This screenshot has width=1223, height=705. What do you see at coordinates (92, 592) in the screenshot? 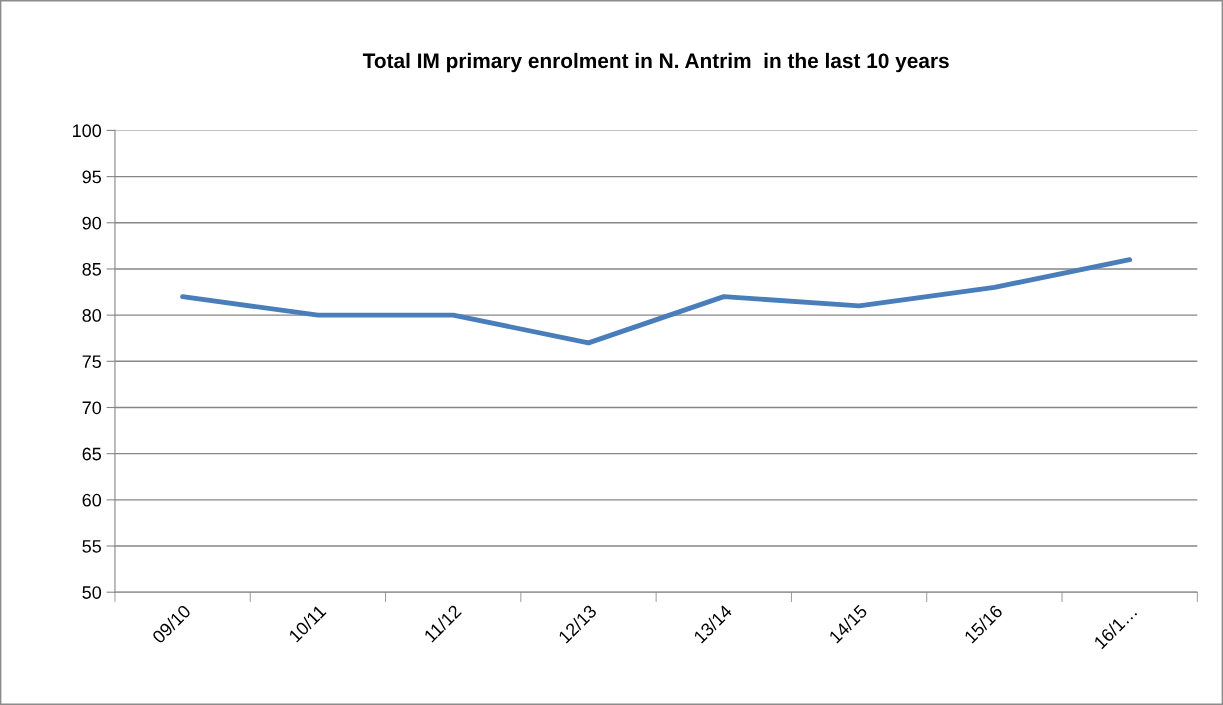
I see `y-tick-label: 50` at bounding box center [92, 592].